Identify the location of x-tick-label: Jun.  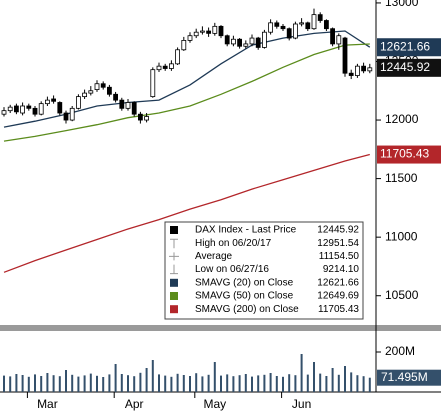
(301, 404).